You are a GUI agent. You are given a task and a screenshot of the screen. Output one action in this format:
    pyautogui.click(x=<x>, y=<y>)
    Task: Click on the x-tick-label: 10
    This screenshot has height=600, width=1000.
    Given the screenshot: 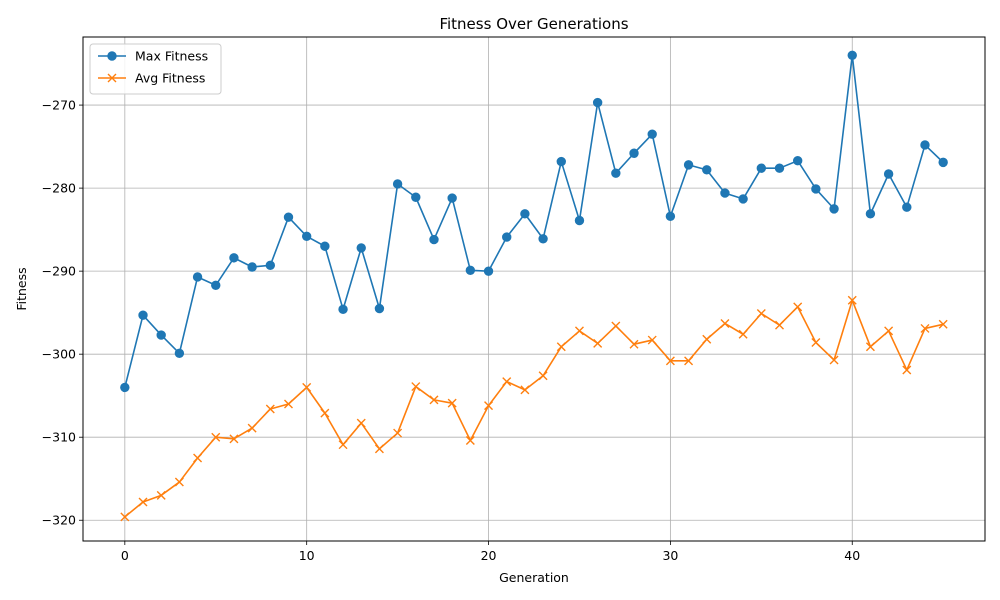 What is the action you would take?
    pyautogui.click(x=307, y=555)
    